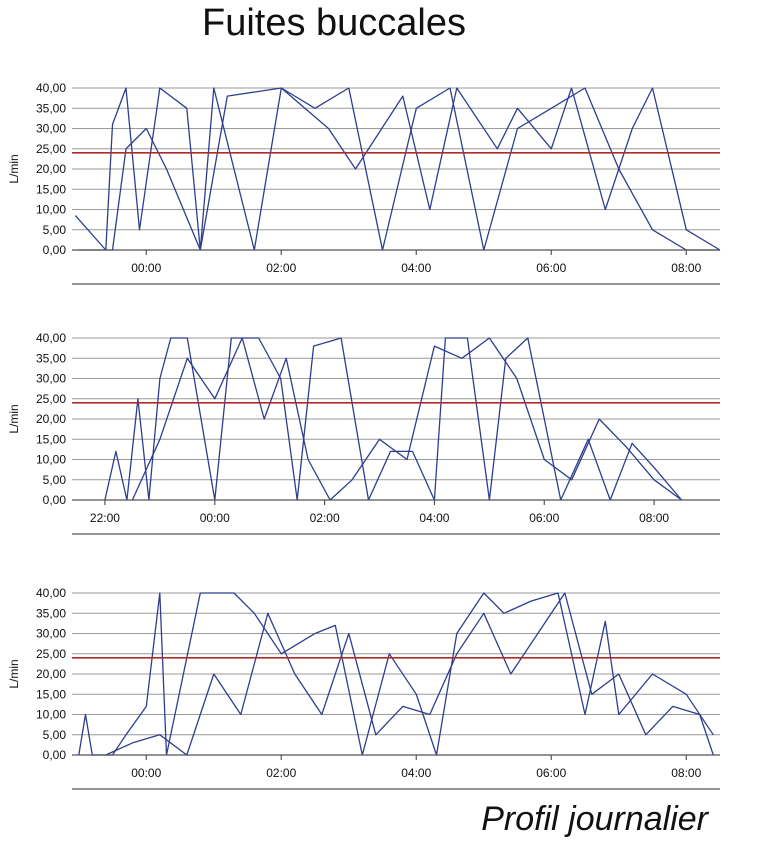  Describe the element at coordinates (594, 819) in the screenshot. I see `footer-caption: Profil journalier` at that location.